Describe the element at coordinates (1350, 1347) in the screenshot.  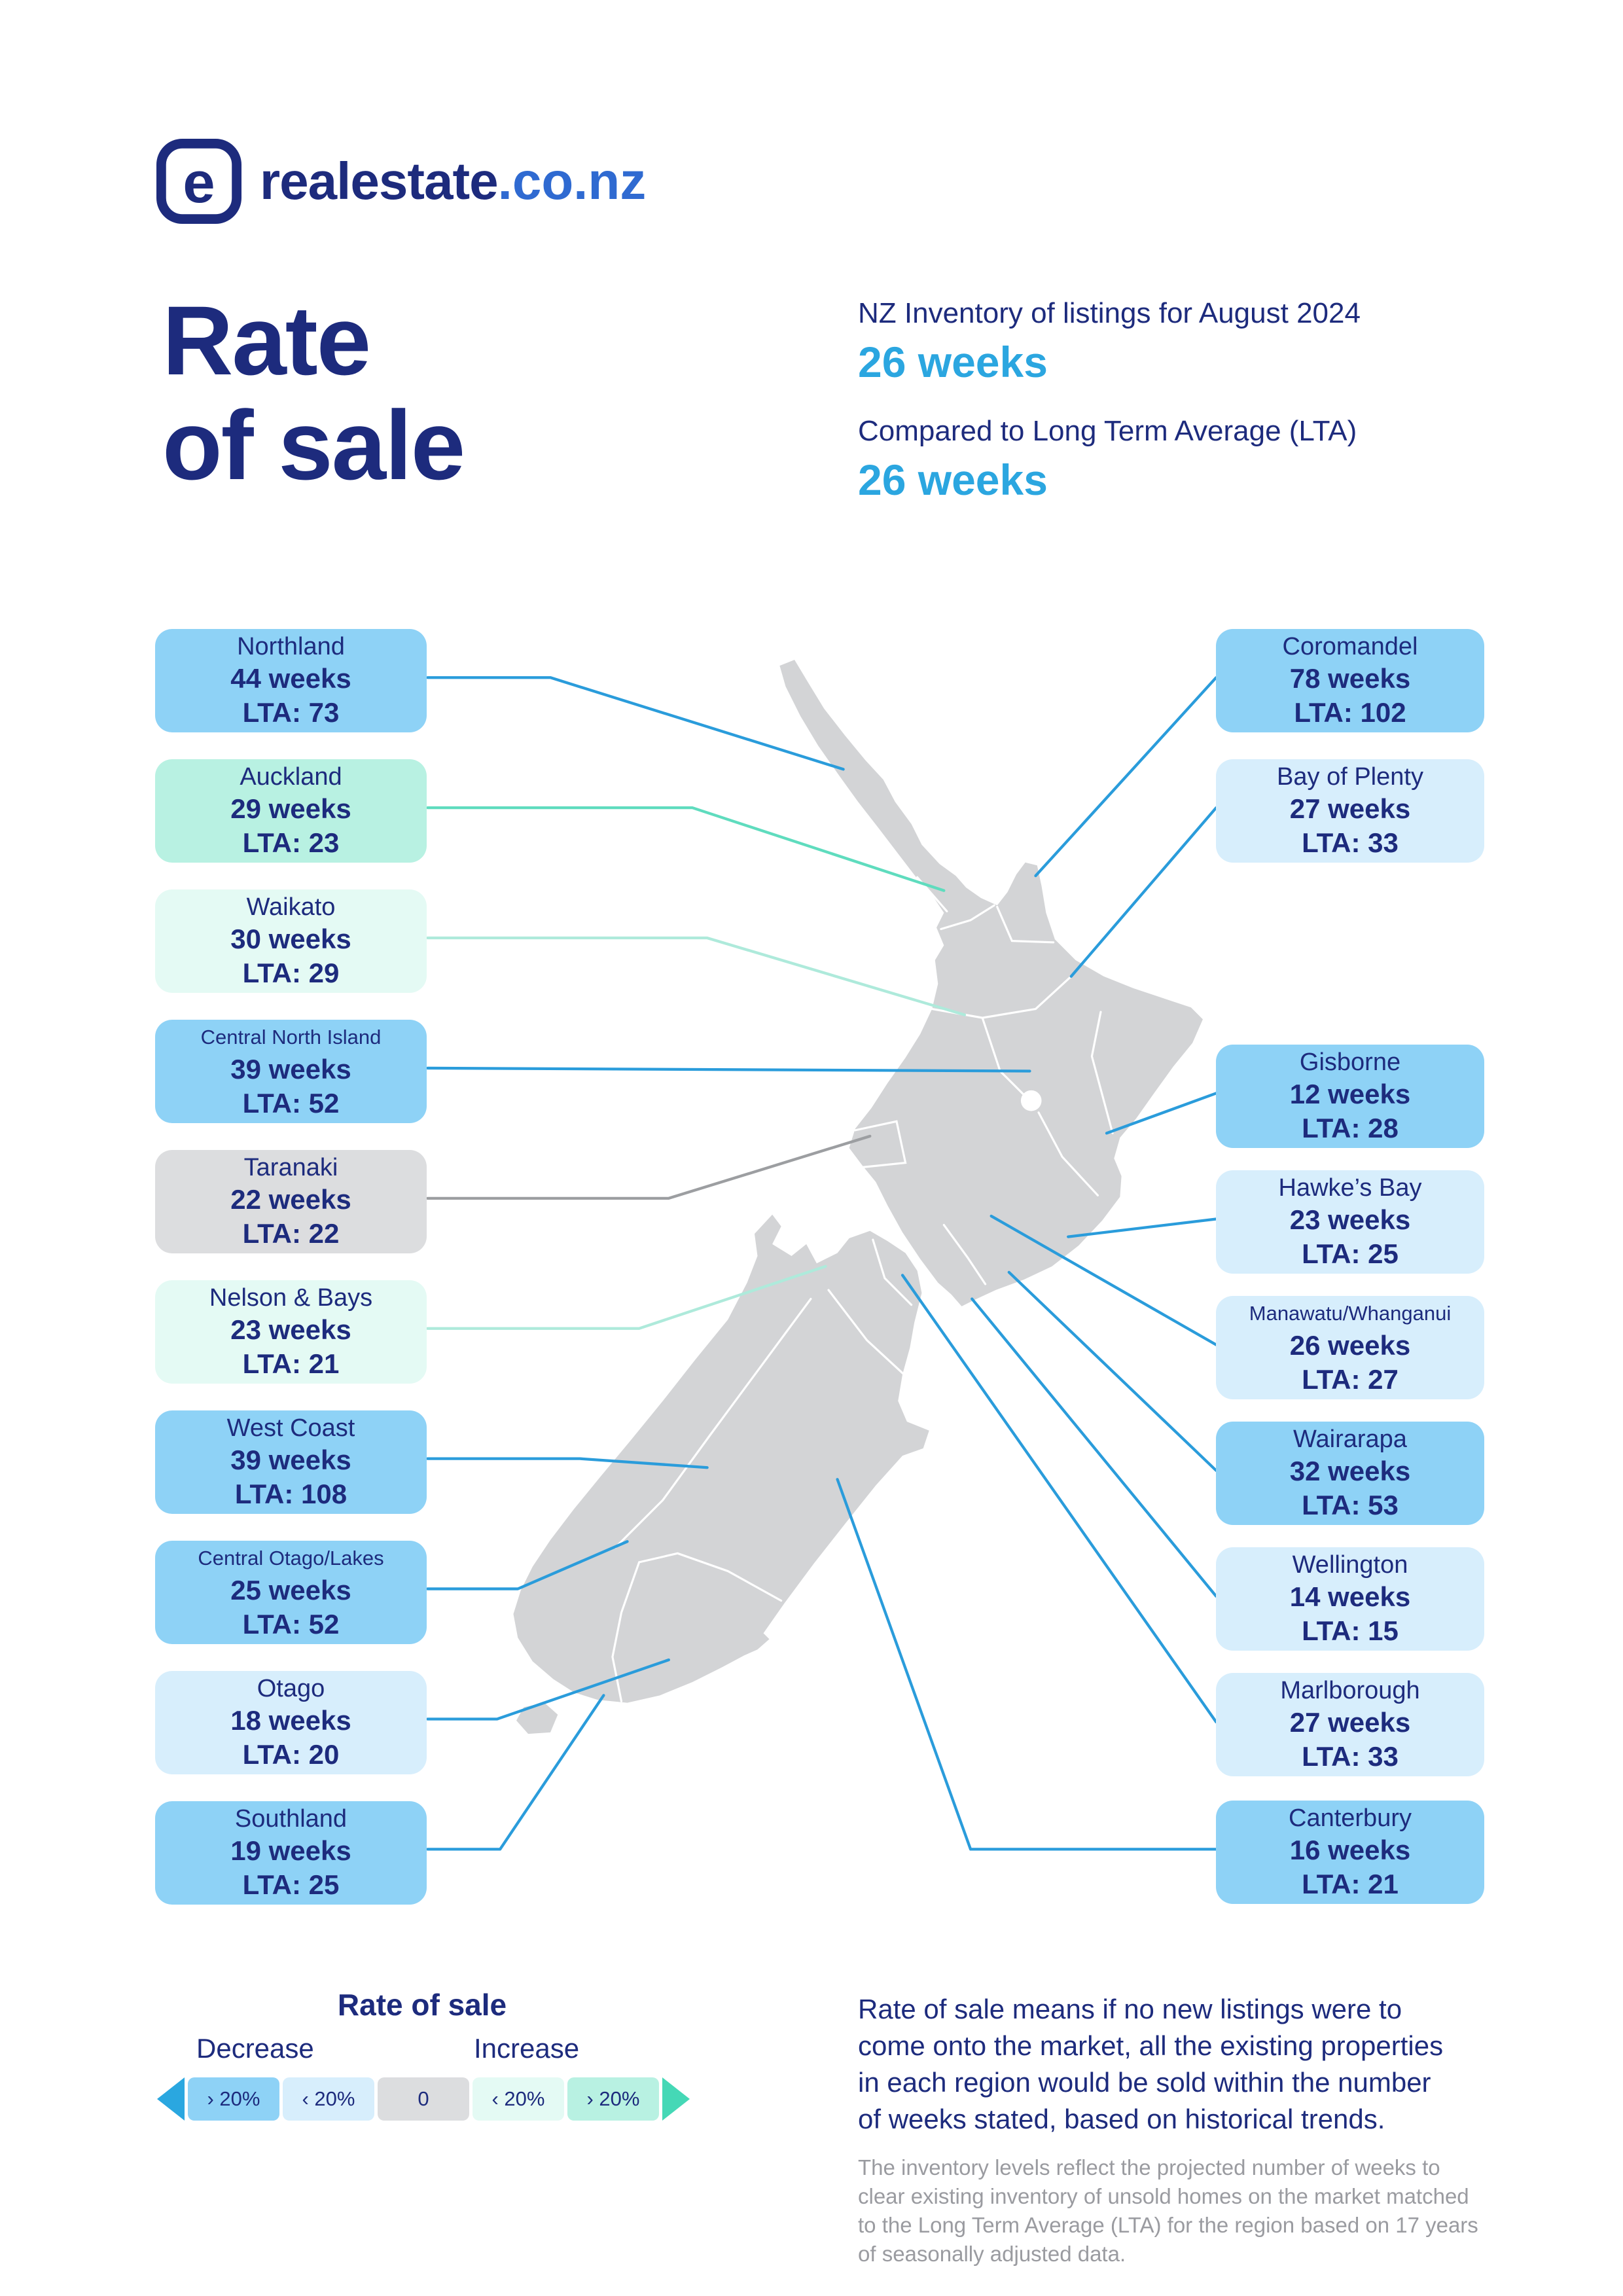
I see `region-card-manawatu-whanganui: Manawatu/Whanganui 26 weeks LTA: 27` at that location.